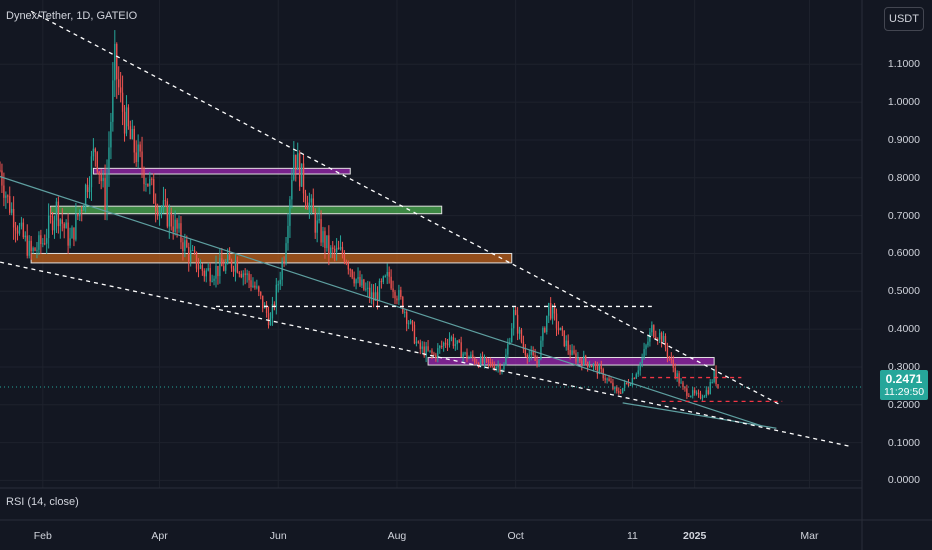  What do you see at coordinates (159, 536) in the screenshot?
I see `time-tick-label: Apr` at bounding box center [159, 536].